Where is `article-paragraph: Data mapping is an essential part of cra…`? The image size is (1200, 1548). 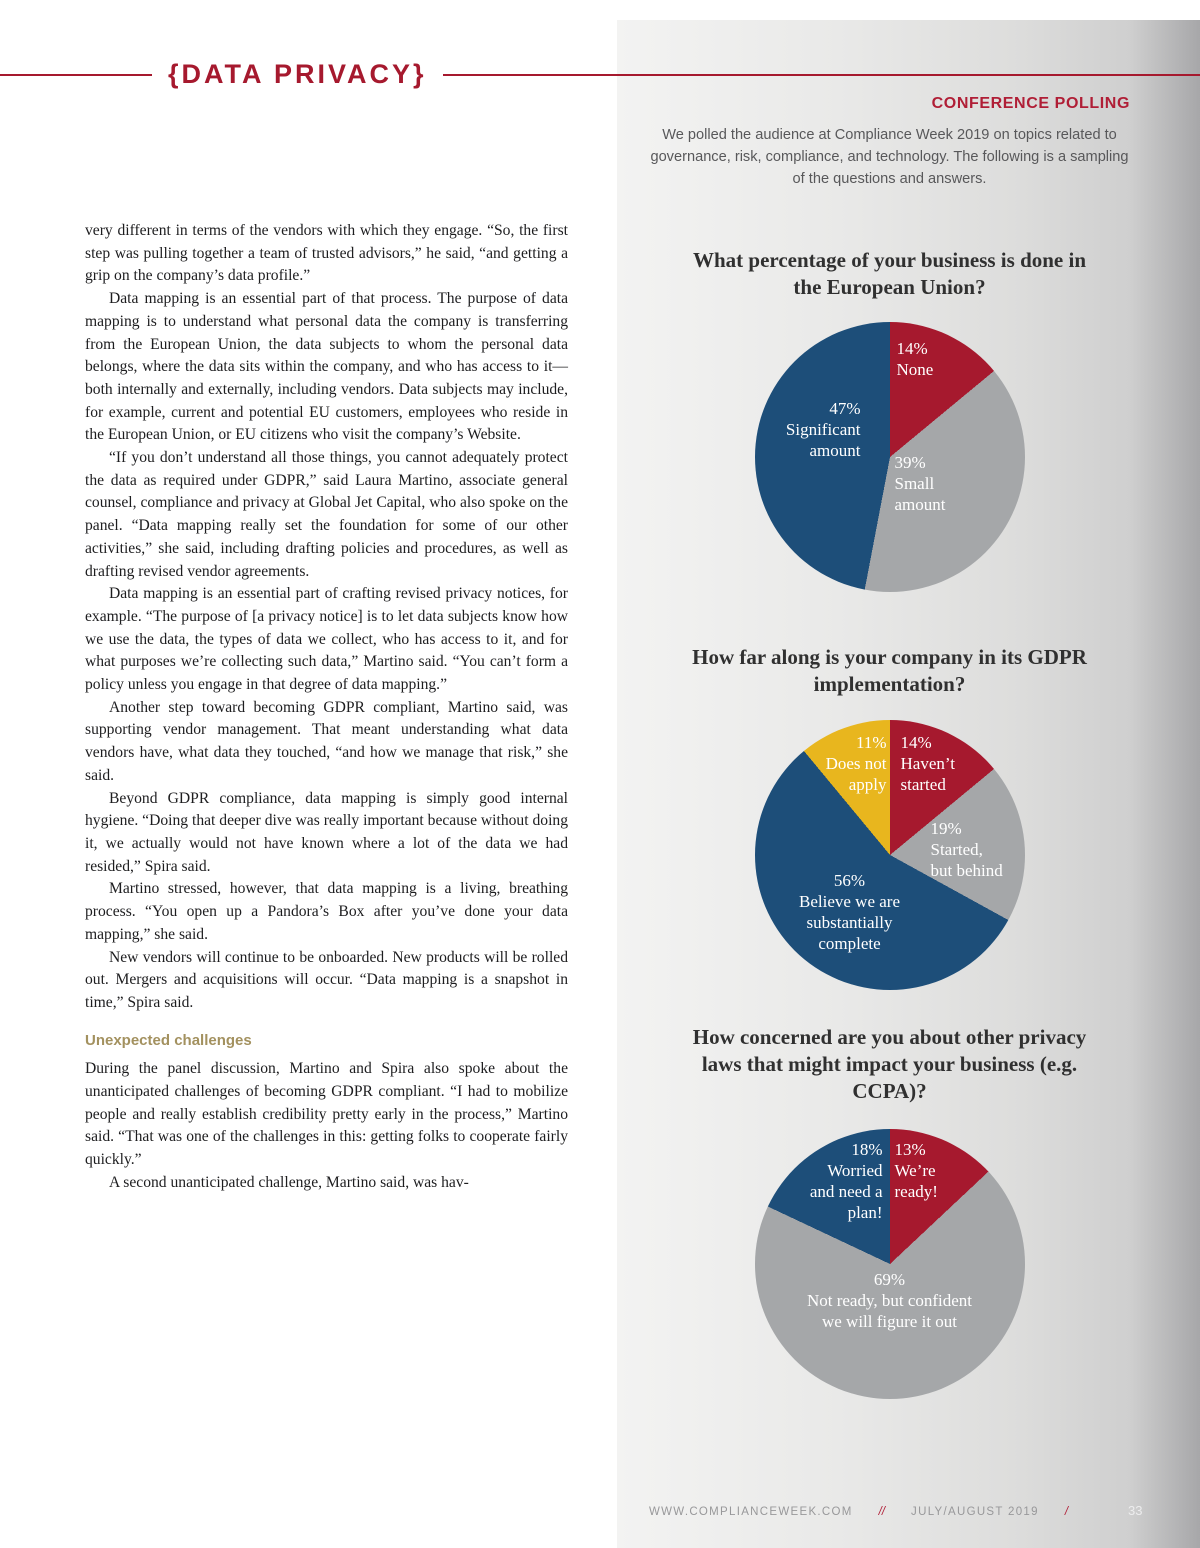 article-paragraph: Data mapping is an essential part of cra… is located at coordinates (326, 639).